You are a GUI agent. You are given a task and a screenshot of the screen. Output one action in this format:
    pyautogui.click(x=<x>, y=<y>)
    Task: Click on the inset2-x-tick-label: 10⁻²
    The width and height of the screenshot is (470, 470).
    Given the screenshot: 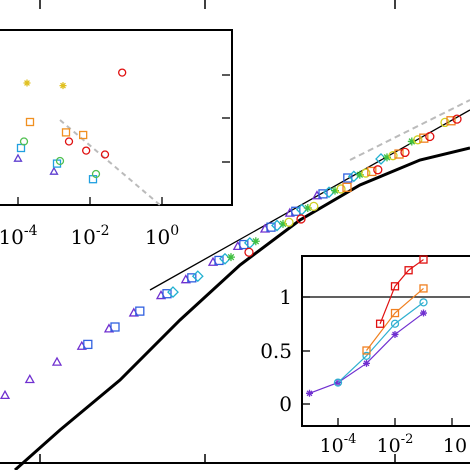 What is the action you would take?
    pyautogui.click(x=395, y=444)
    